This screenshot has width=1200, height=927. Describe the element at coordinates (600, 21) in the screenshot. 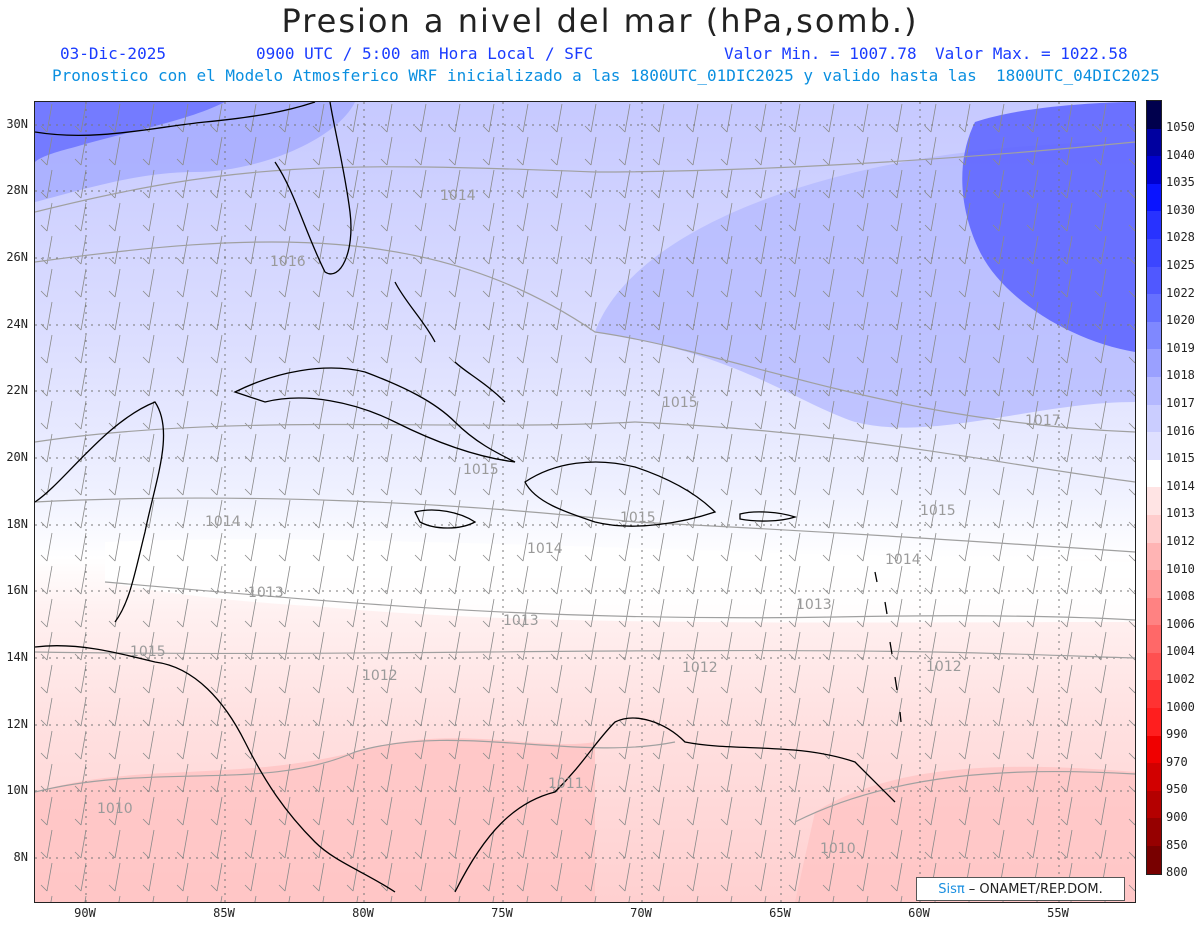

I see `map-title: Presion a nivel del mar (hPa,somb.)` at that location.